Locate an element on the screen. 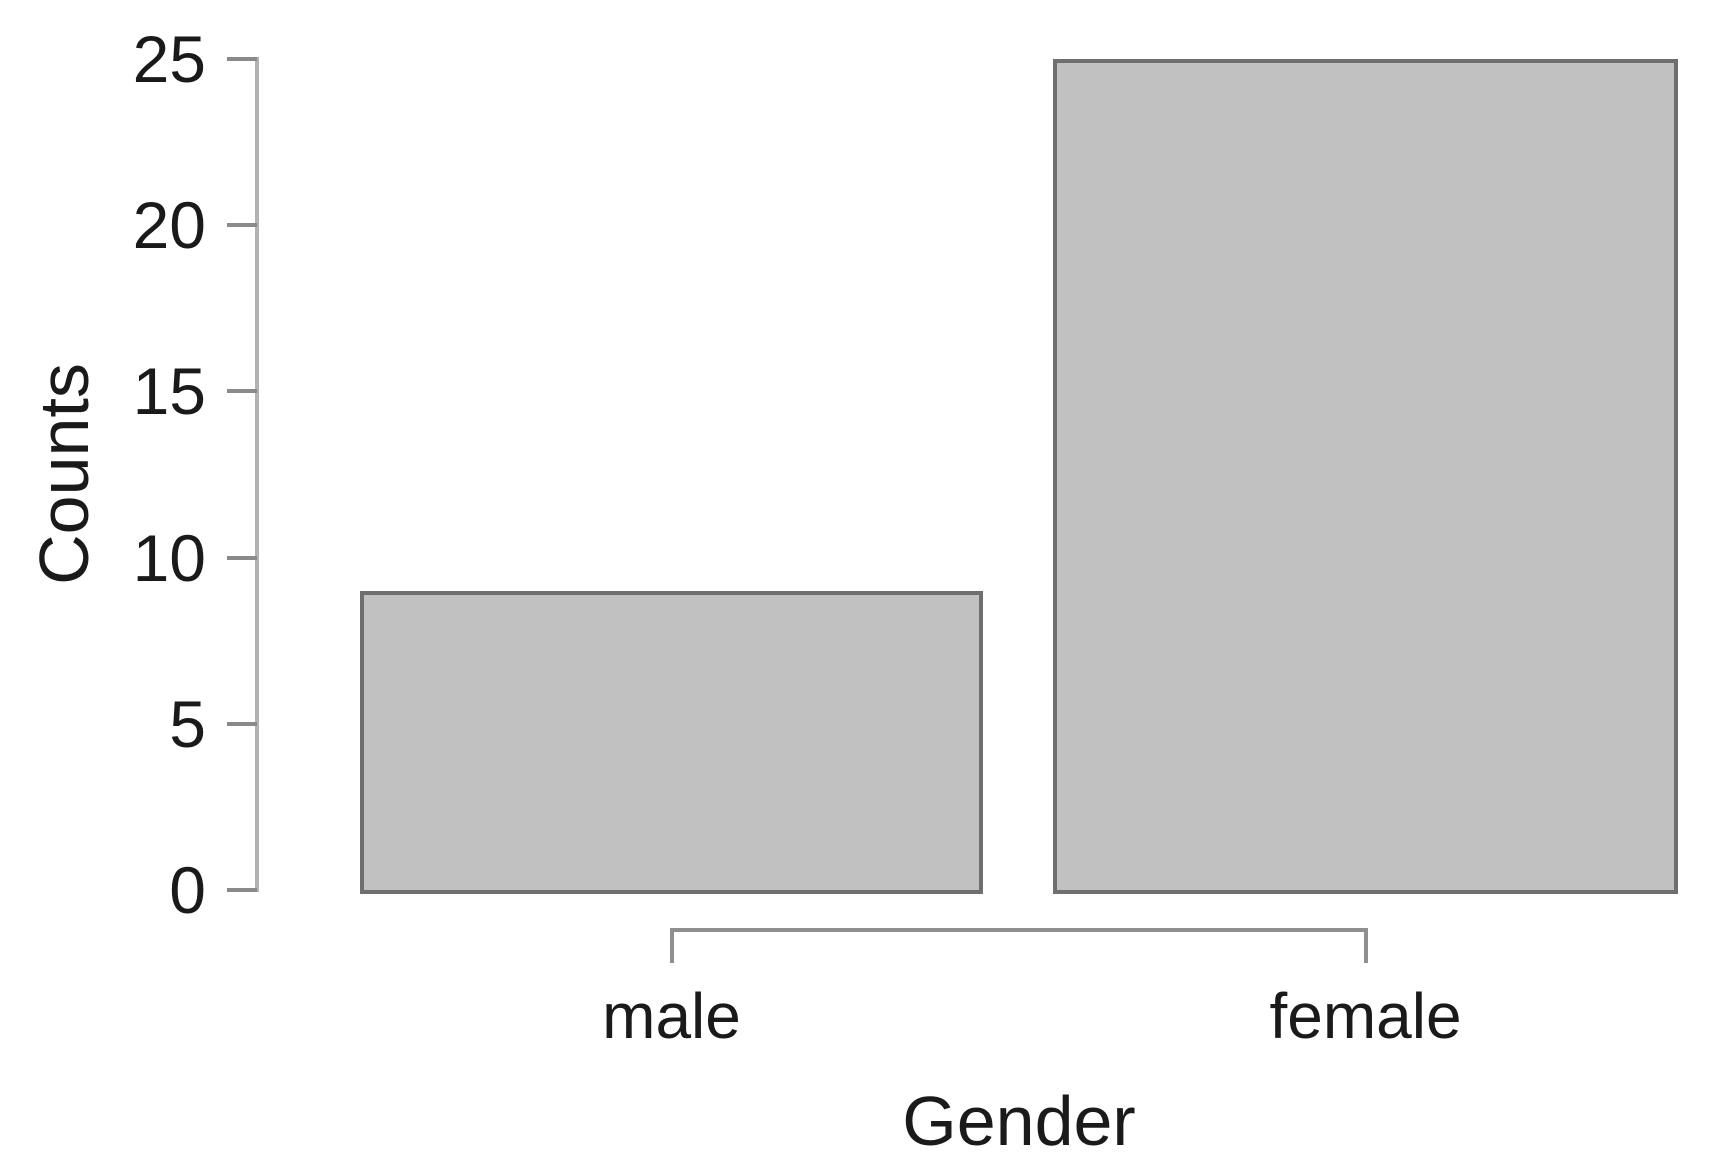 The height and width of the screenshot is (1168, 1711). x-axis-title: Gender is located at coordinates (1019, 1121).